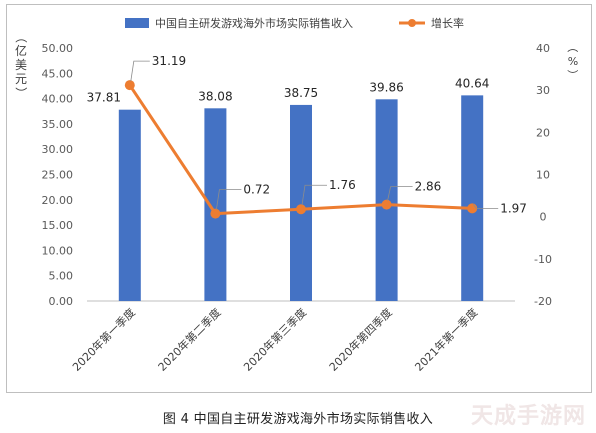 The image size is (596, 433). What do you see at coordinates (254, 23) in the screenshot?
I see `legend-label-bar: 中国自主研发游戏海外市场实际销售收入` at bounding box center [254, 23].